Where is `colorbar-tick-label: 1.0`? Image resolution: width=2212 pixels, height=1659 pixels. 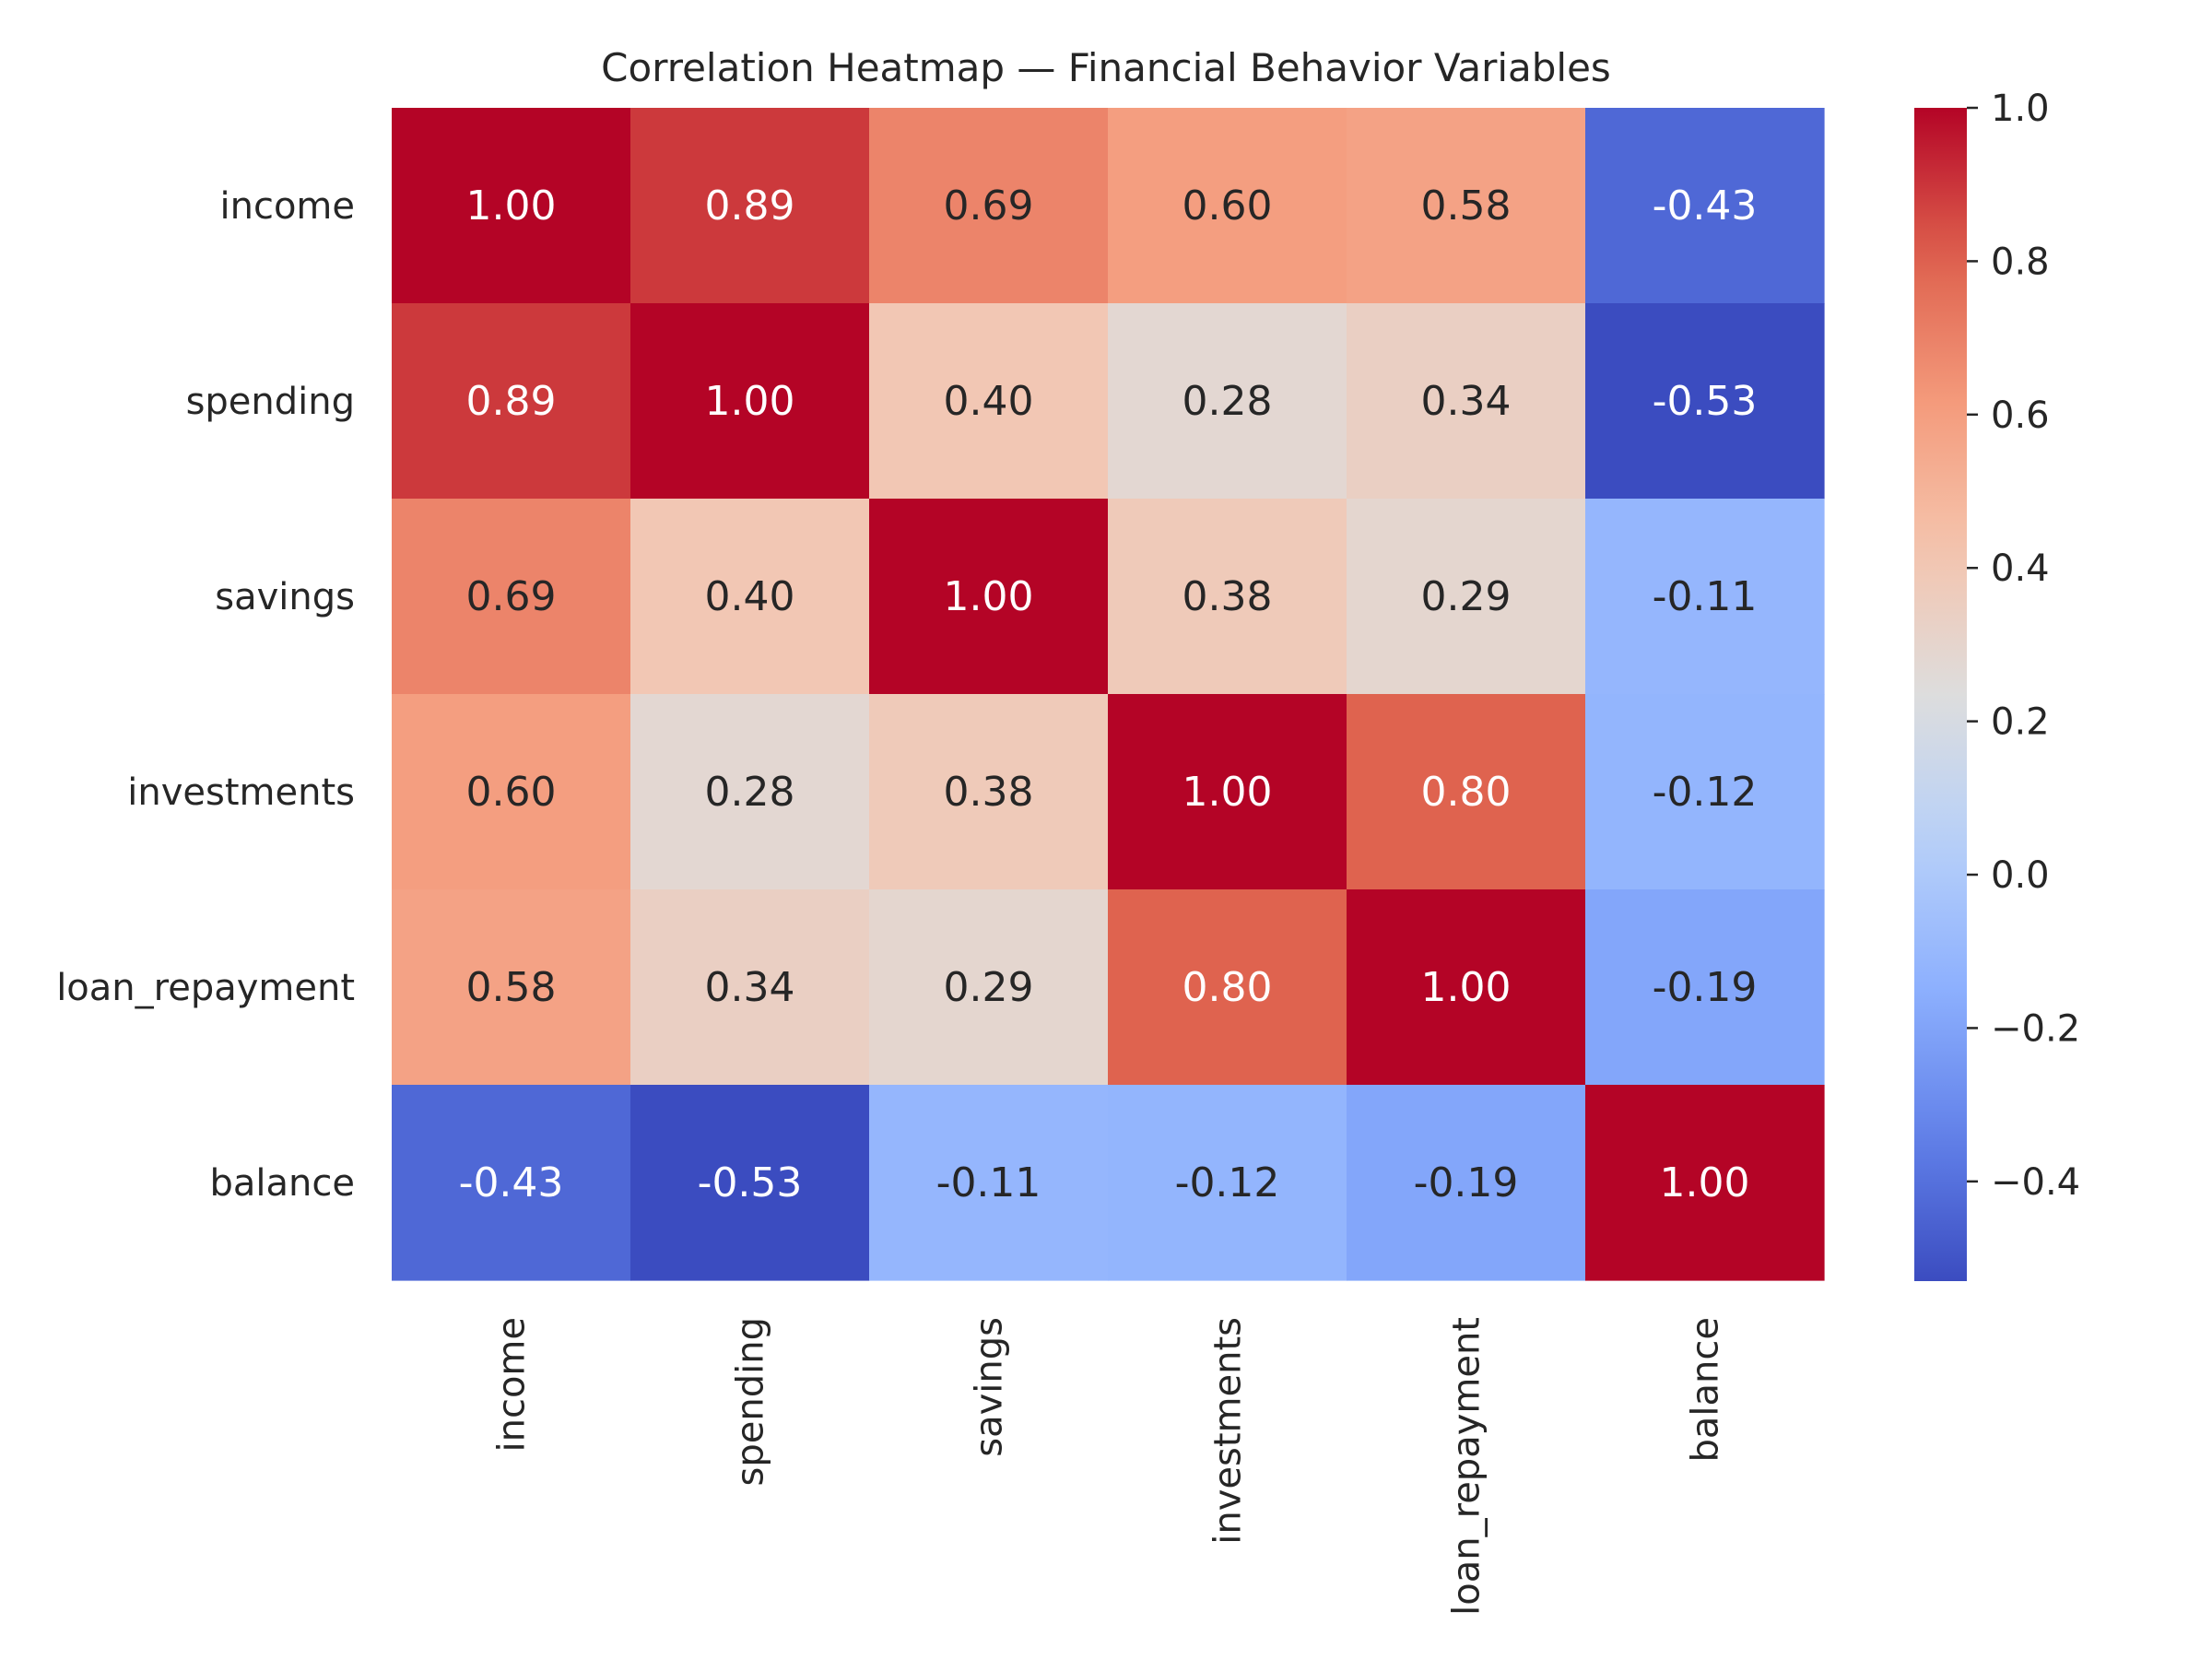
colorbar-tick-label: 1.0 is located at coordinates (2020, 109).